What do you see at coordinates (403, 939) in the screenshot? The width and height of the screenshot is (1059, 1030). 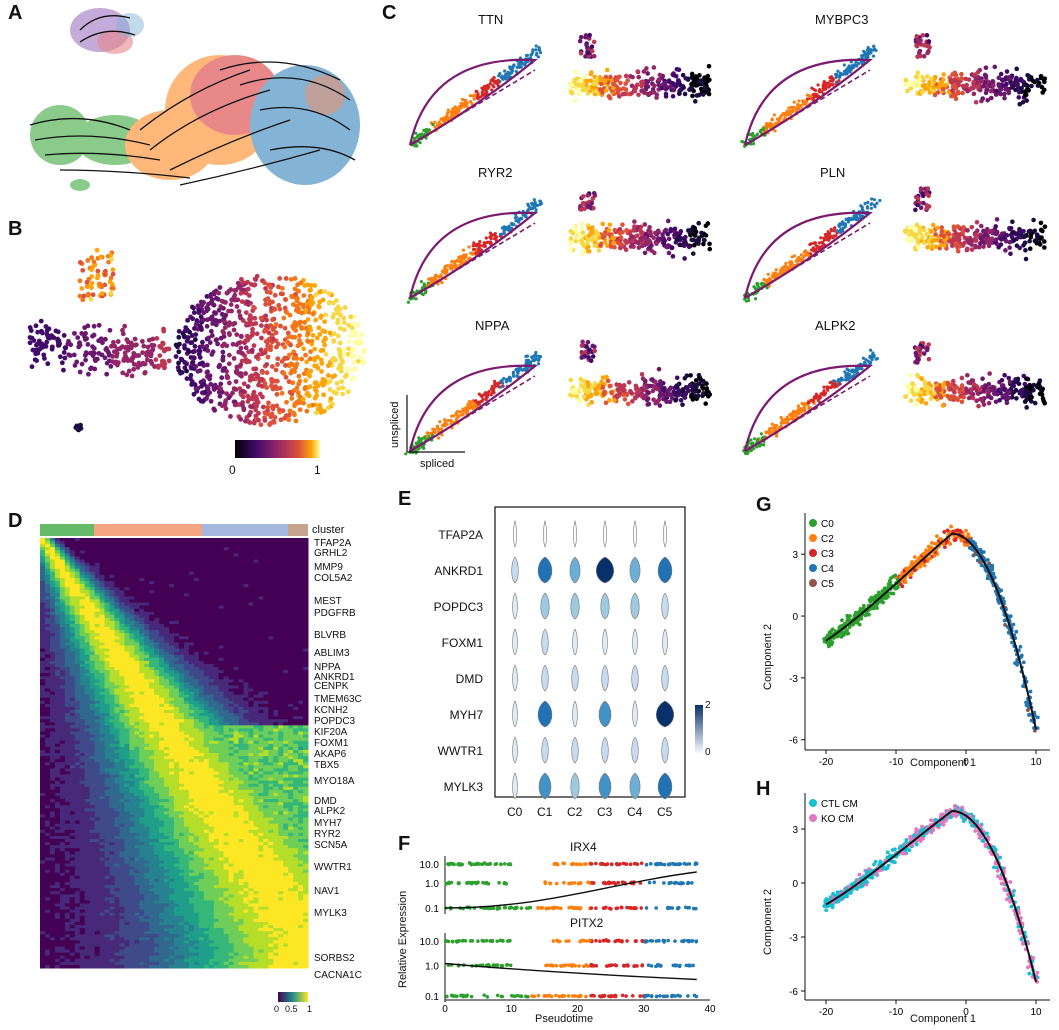 I see `f-ylabel: Relative Expression` at bounding box center [403, 939].